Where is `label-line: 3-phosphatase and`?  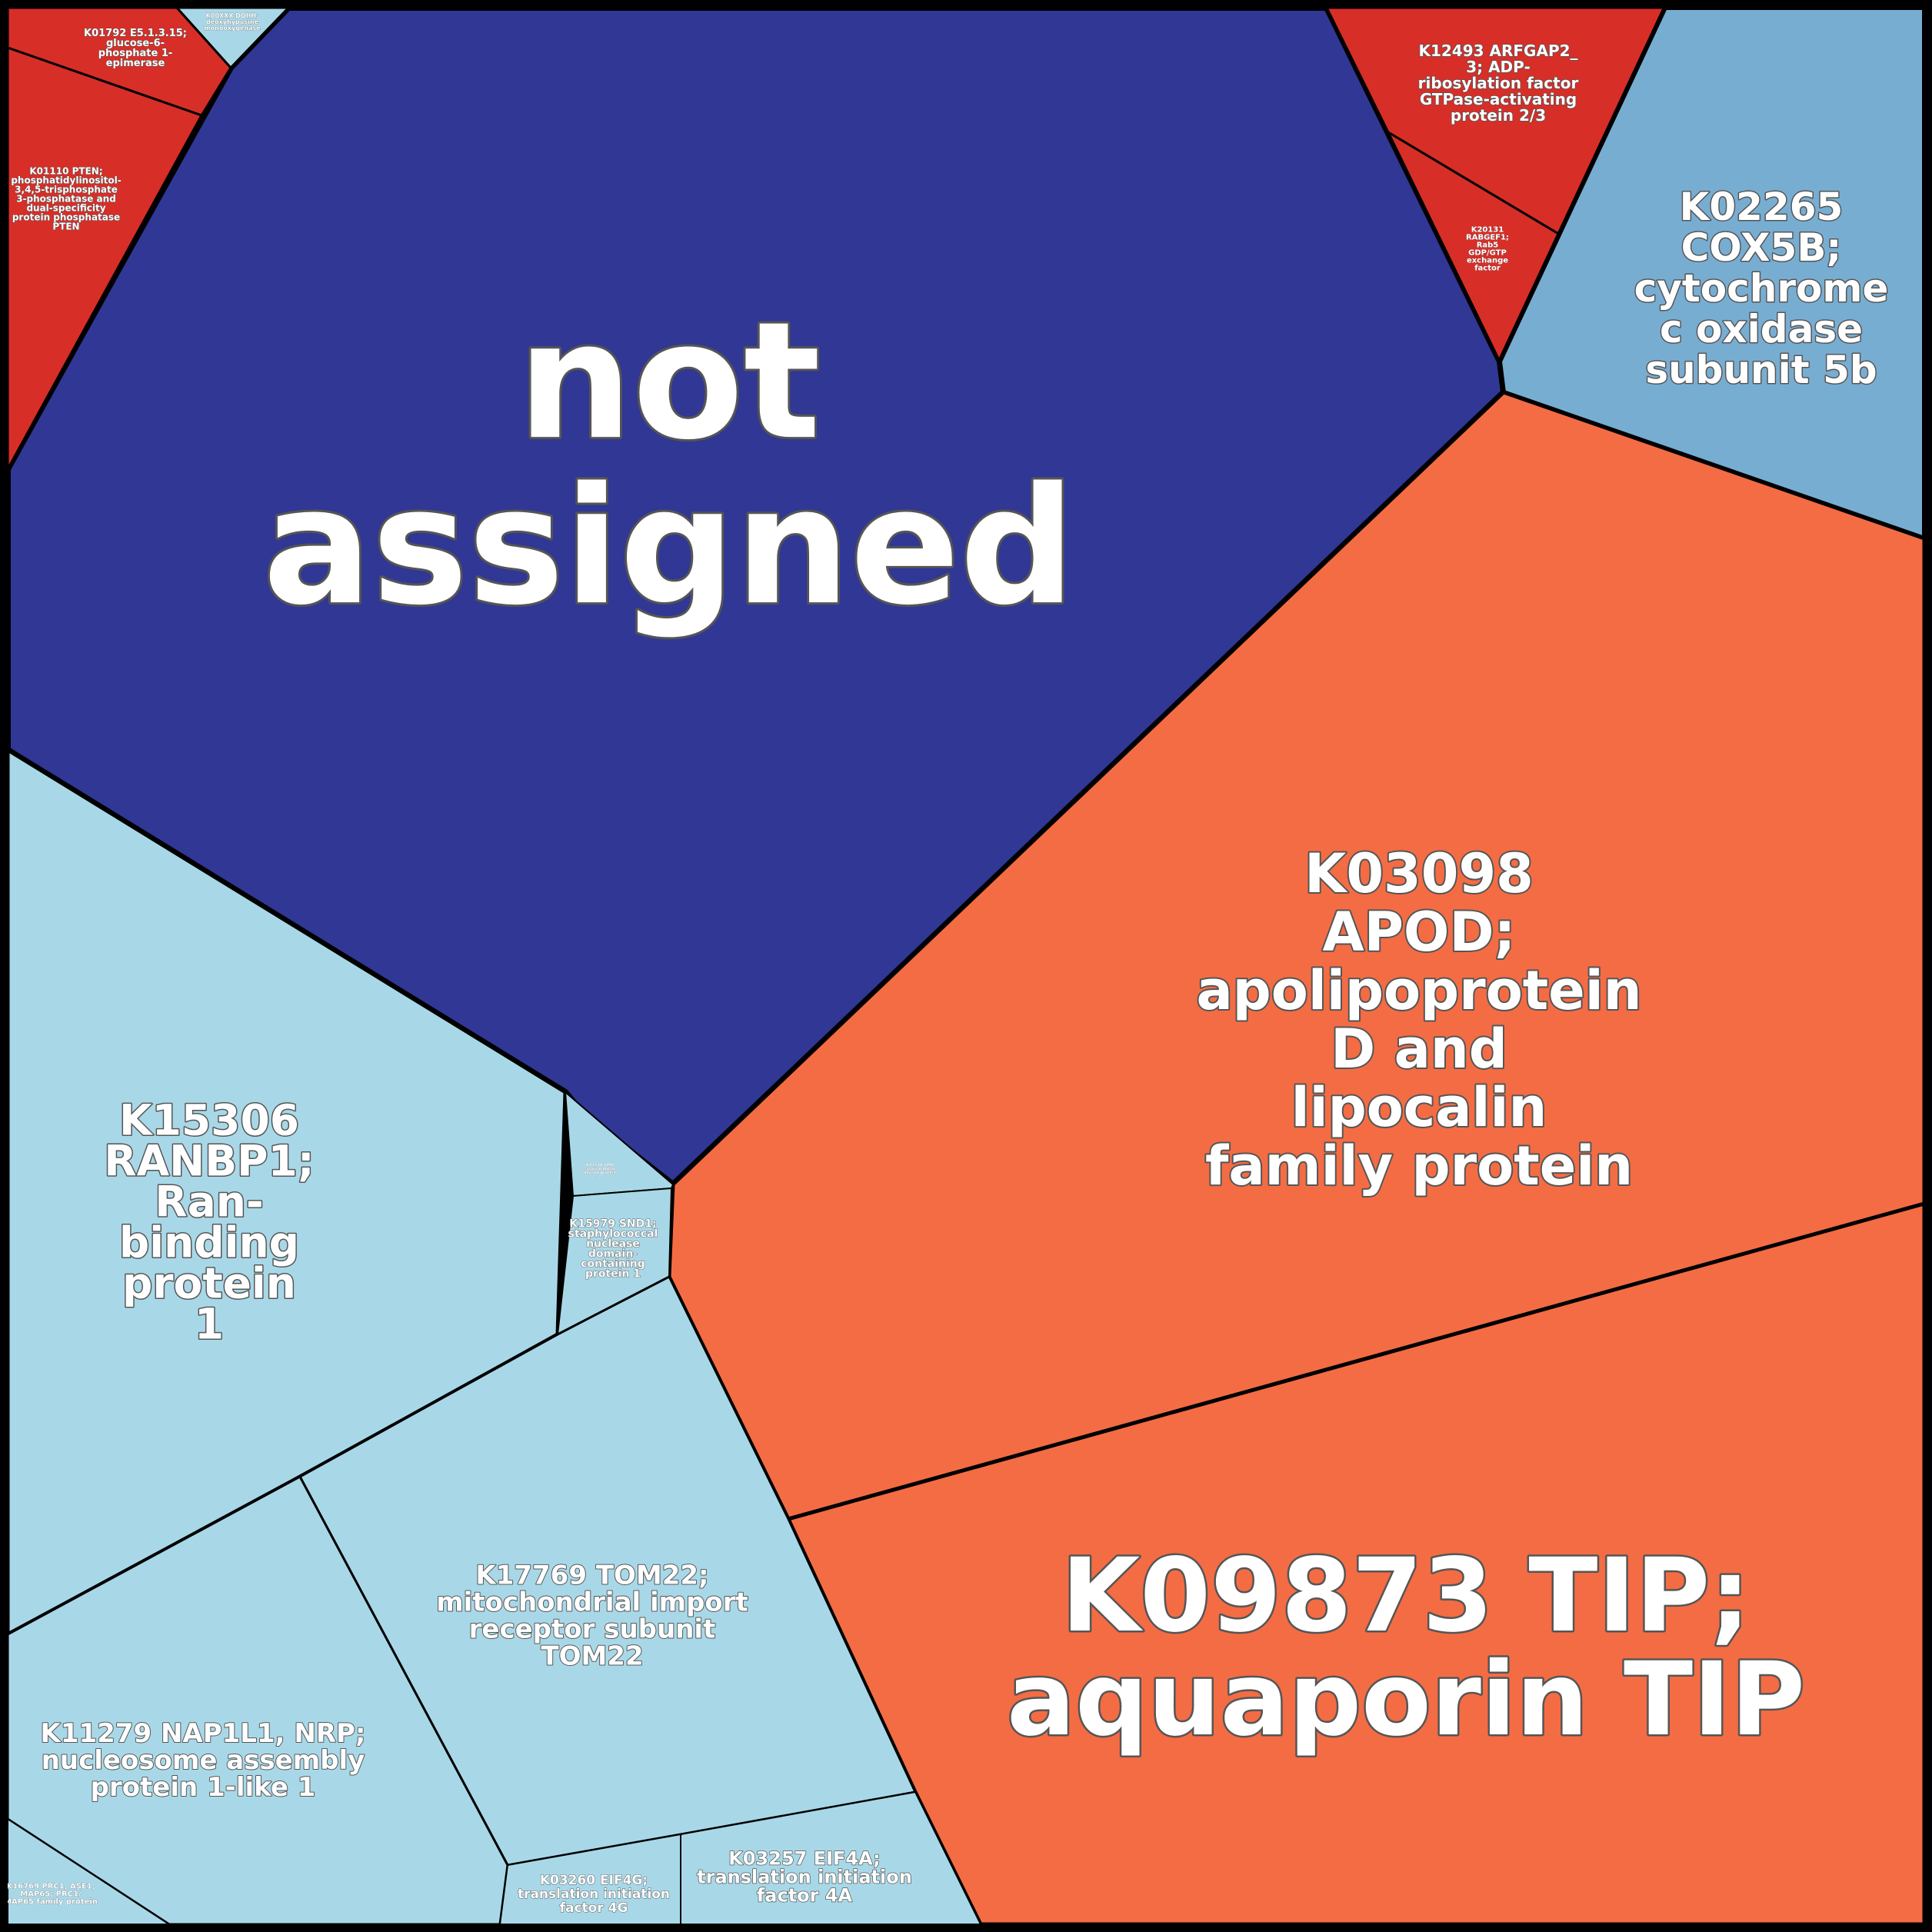 label-line: 3-phosphatase and is located at coordinates (66, 198).